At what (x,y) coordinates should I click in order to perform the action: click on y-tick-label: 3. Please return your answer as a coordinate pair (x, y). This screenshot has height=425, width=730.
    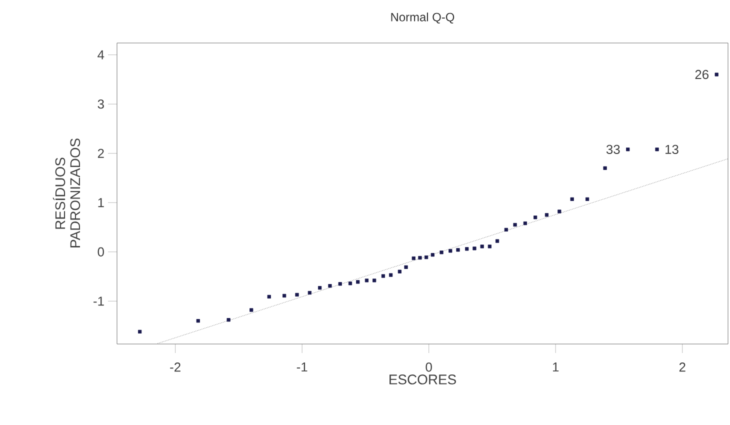
    Looking at the image, I should click on (101, 104).